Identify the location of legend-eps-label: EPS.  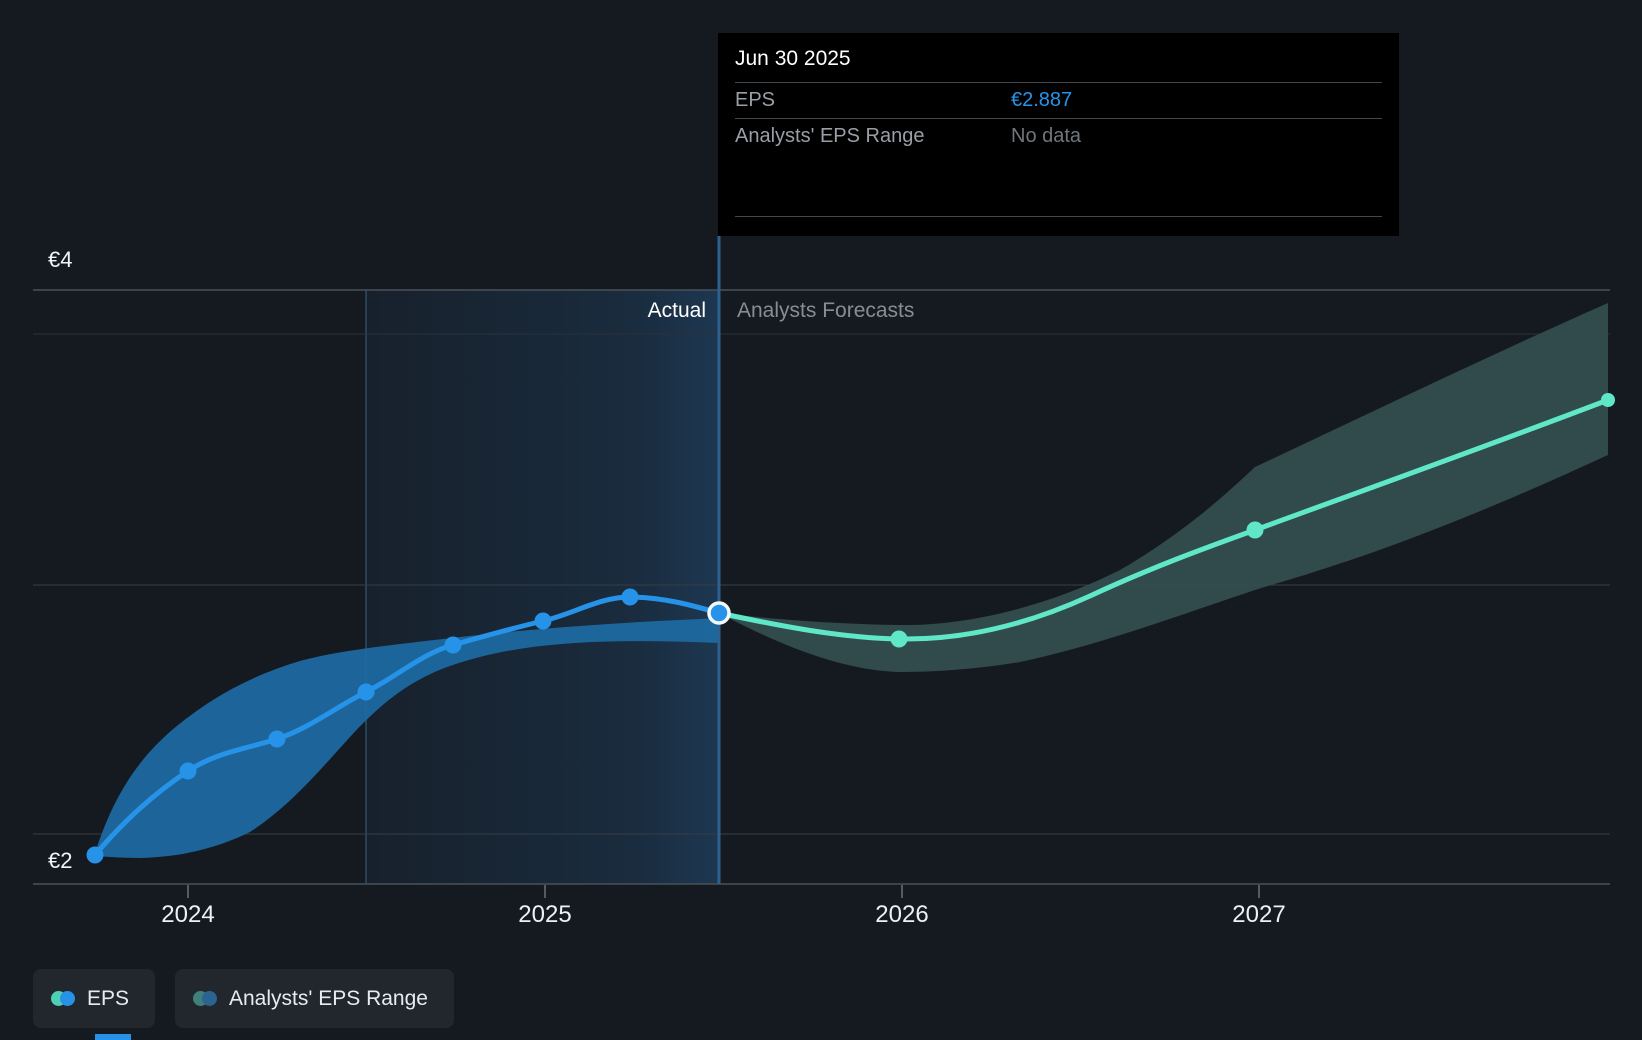
(108, 998).